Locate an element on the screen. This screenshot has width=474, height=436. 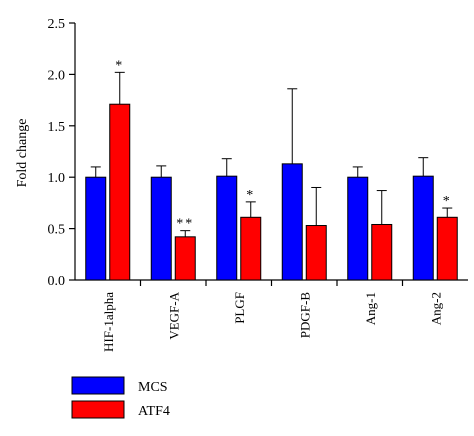
bar-mcs-pdgf-b is located at coordinates (292, 222).